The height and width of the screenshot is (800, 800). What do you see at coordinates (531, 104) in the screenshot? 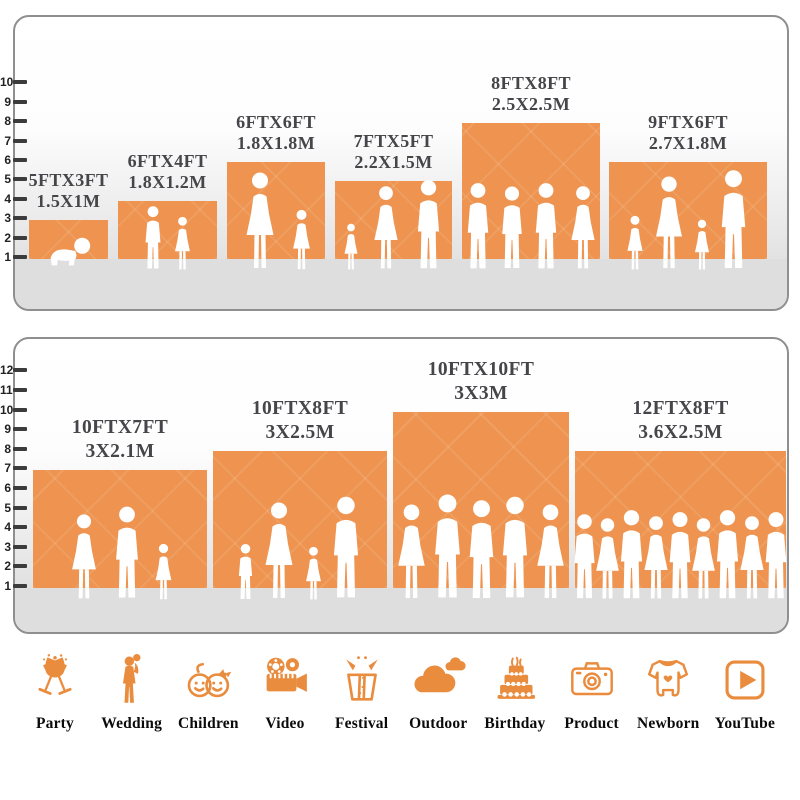
I see `size-meters-text: 2.5X2.5M` at bounding box center [531, 104].